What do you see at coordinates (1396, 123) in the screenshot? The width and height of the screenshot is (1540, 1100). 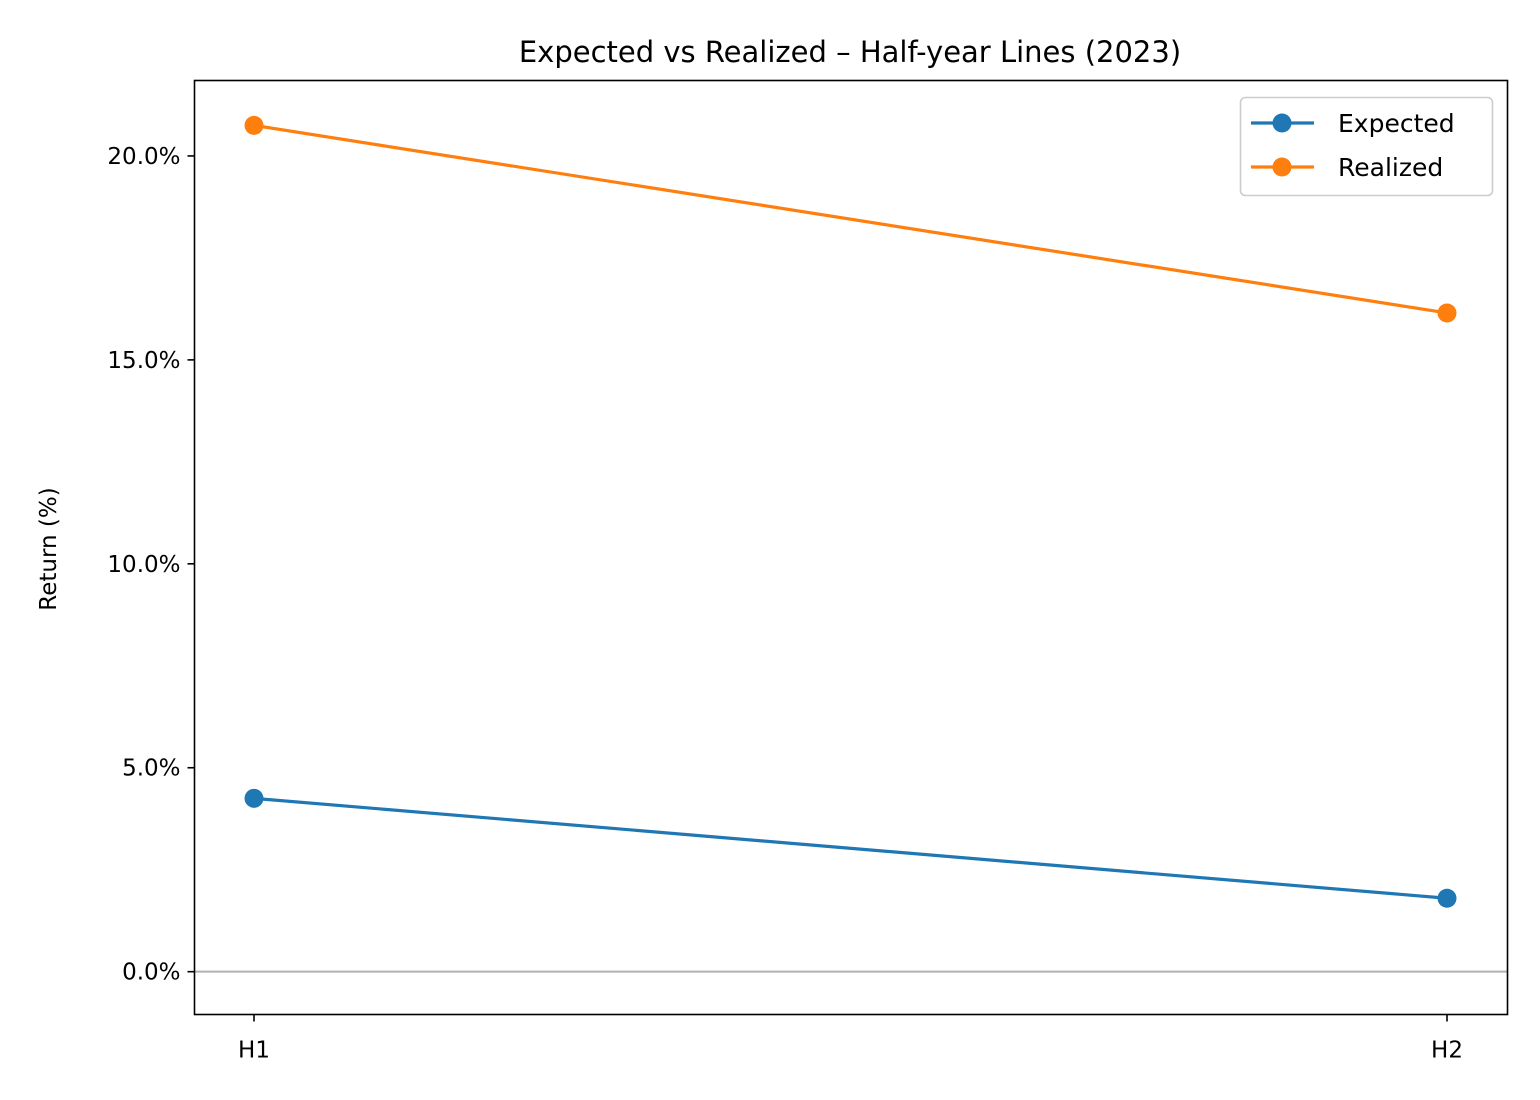 I see `legend-label-expected: Expected` at bounding box center [1396, 123].